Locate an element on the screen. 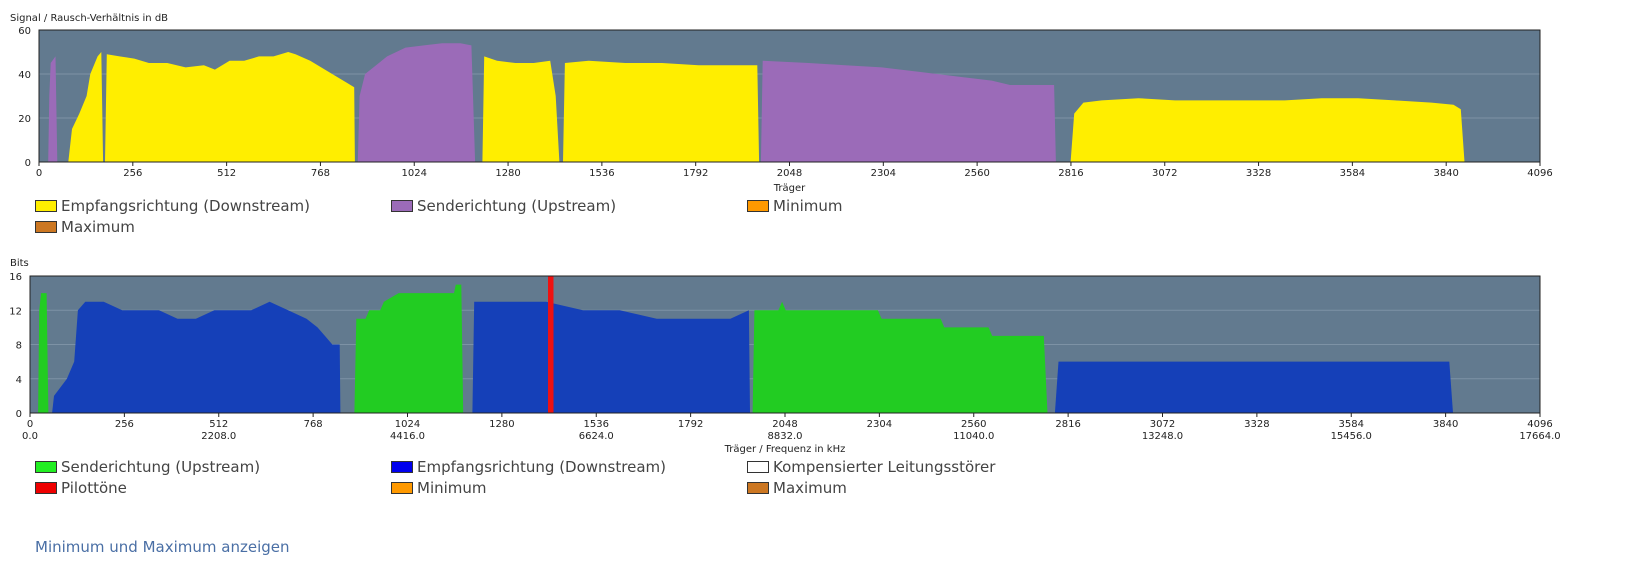  snr-legend-upstream: Senderichtung (Upstream) is located at coordinates (503, 206).